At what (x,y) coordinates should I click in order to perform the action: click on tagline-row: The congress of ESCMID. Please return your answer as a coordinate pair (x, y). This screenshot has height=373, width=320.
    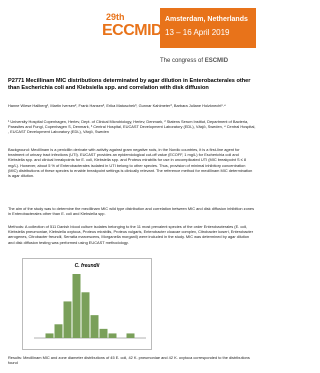
    Looking at the image, I should click on (194, 61).